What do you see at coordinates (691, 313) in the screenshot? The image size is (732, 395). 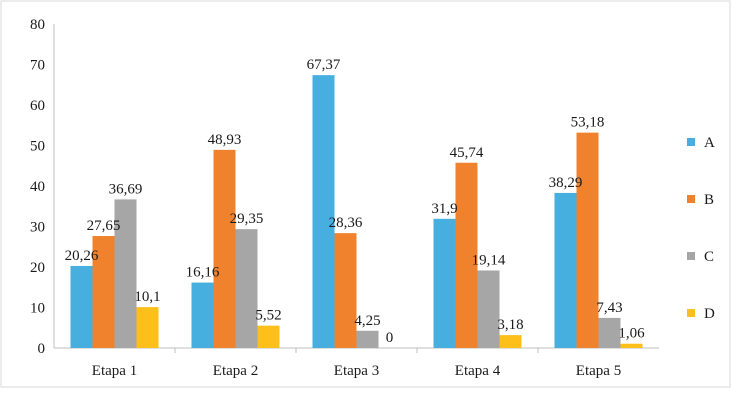 I see `legend-swatch-d` at bounding box center [691, 313].